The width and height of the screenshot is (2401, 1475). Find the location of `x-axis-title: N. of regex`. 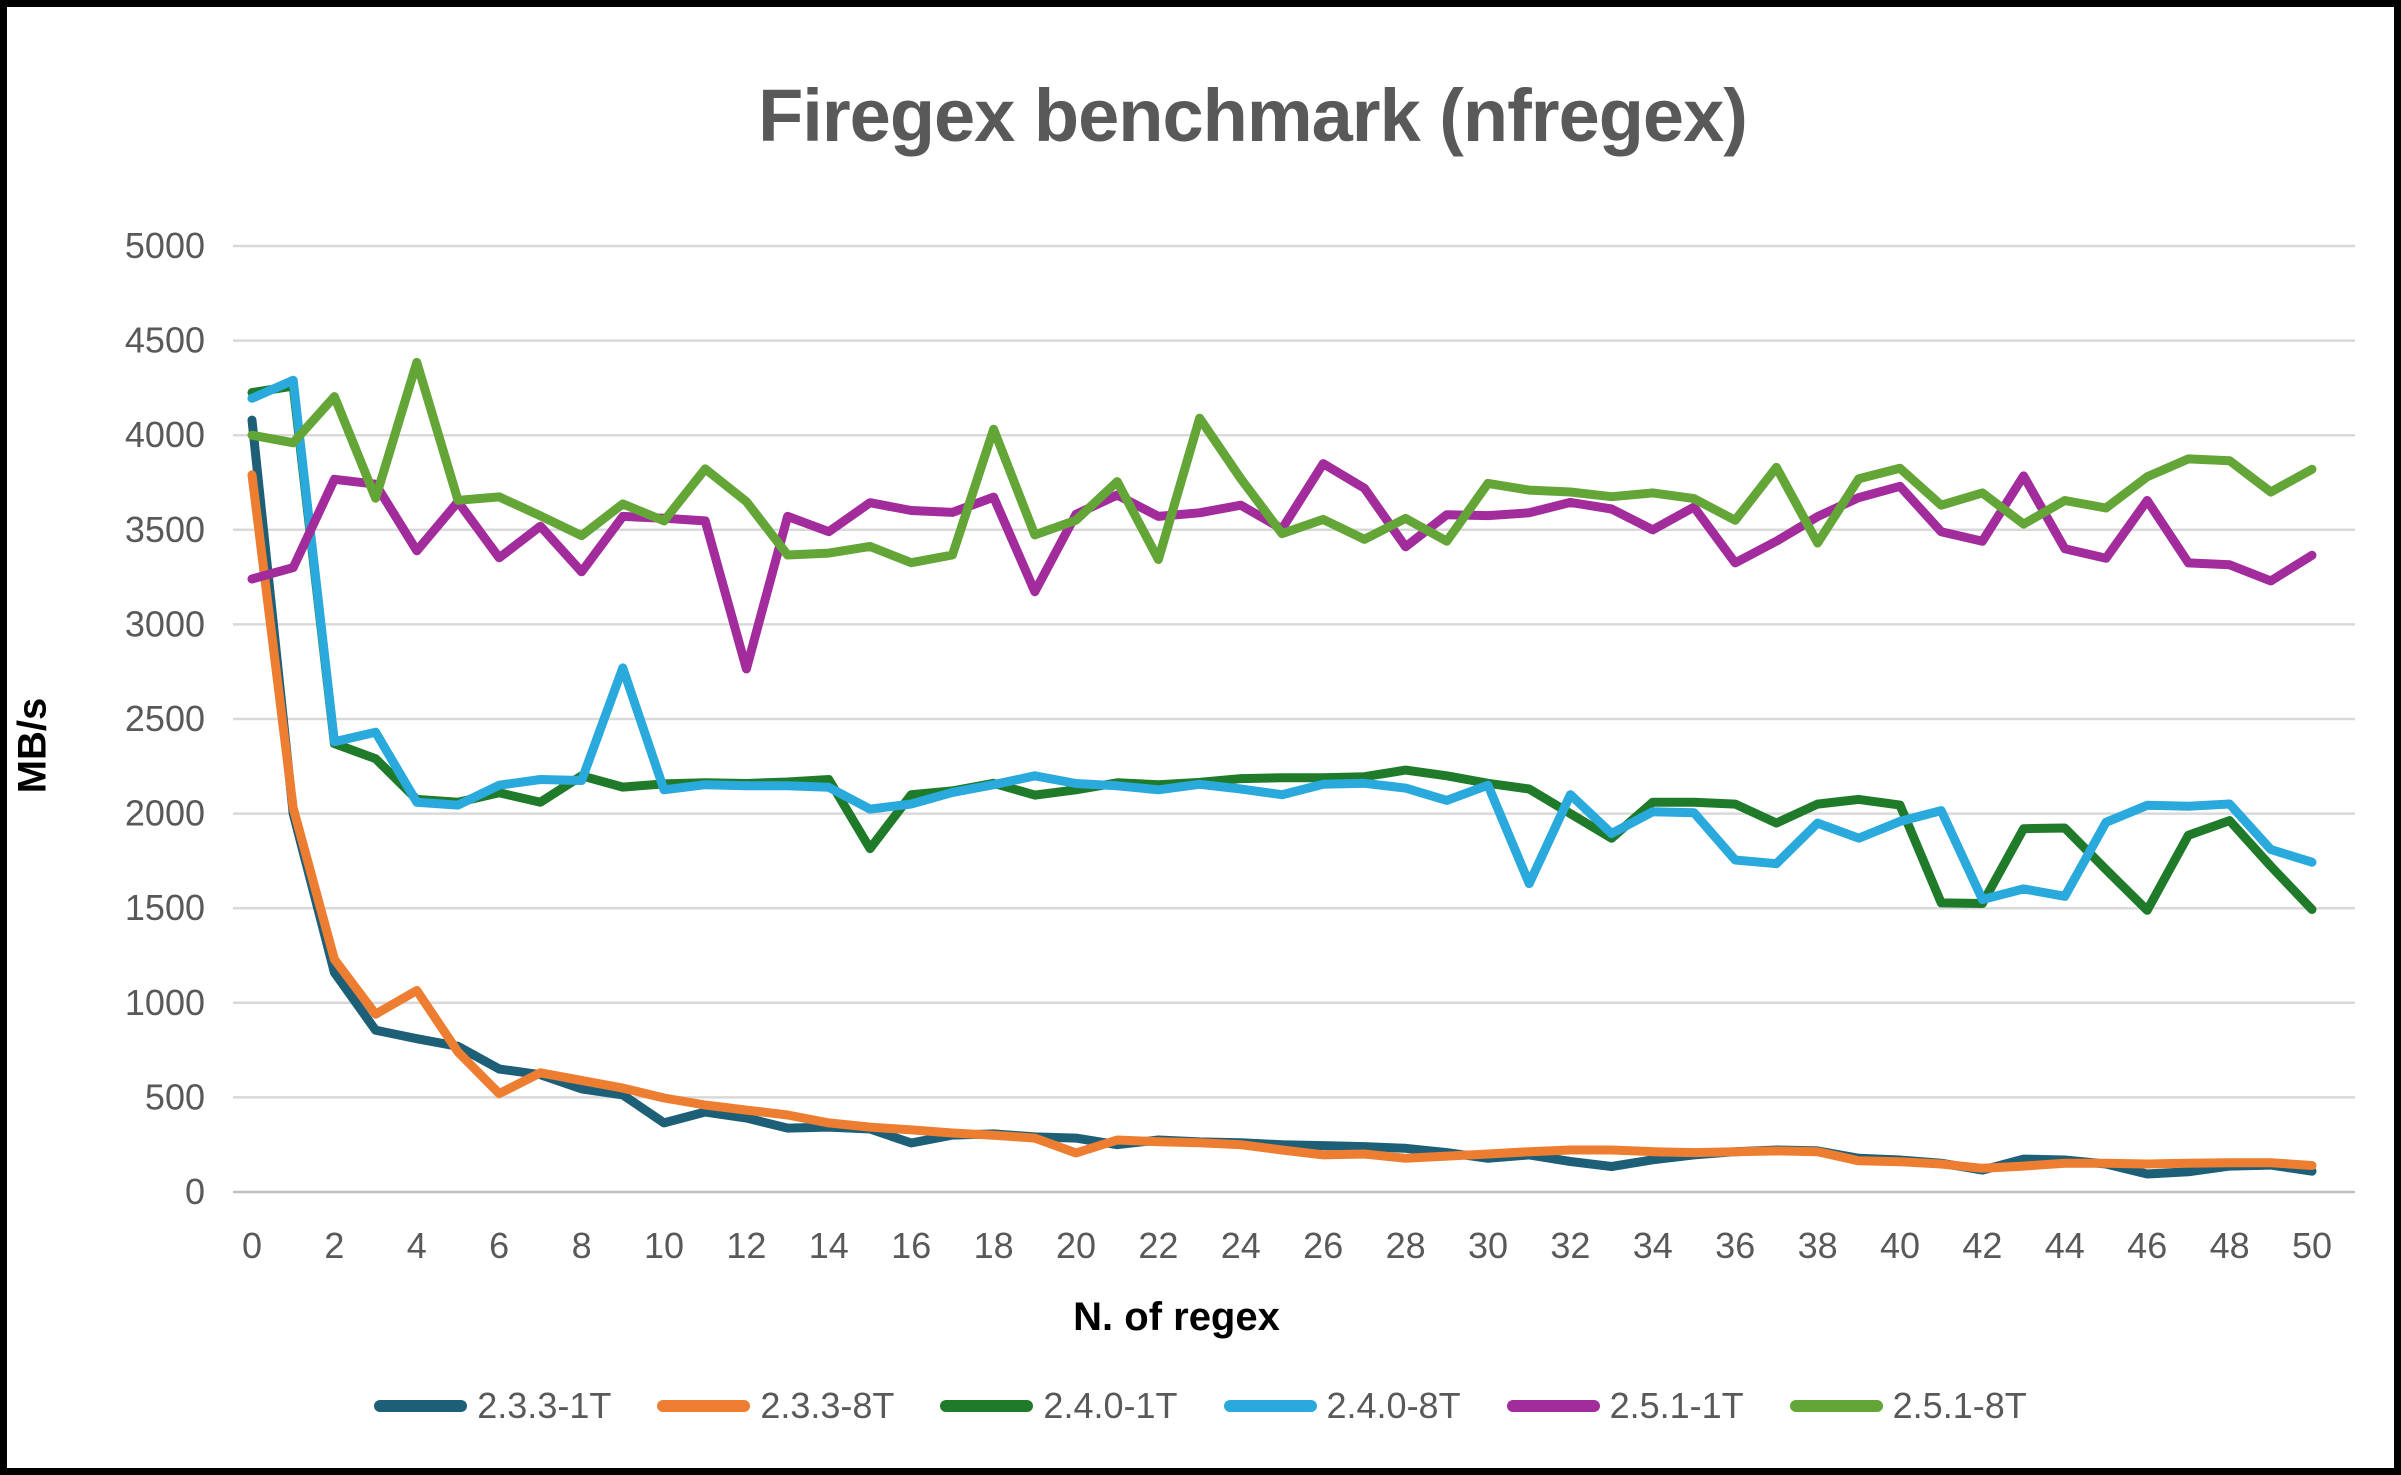

x-axis-title: N. of regex is located at coordinates (1176, 1317).